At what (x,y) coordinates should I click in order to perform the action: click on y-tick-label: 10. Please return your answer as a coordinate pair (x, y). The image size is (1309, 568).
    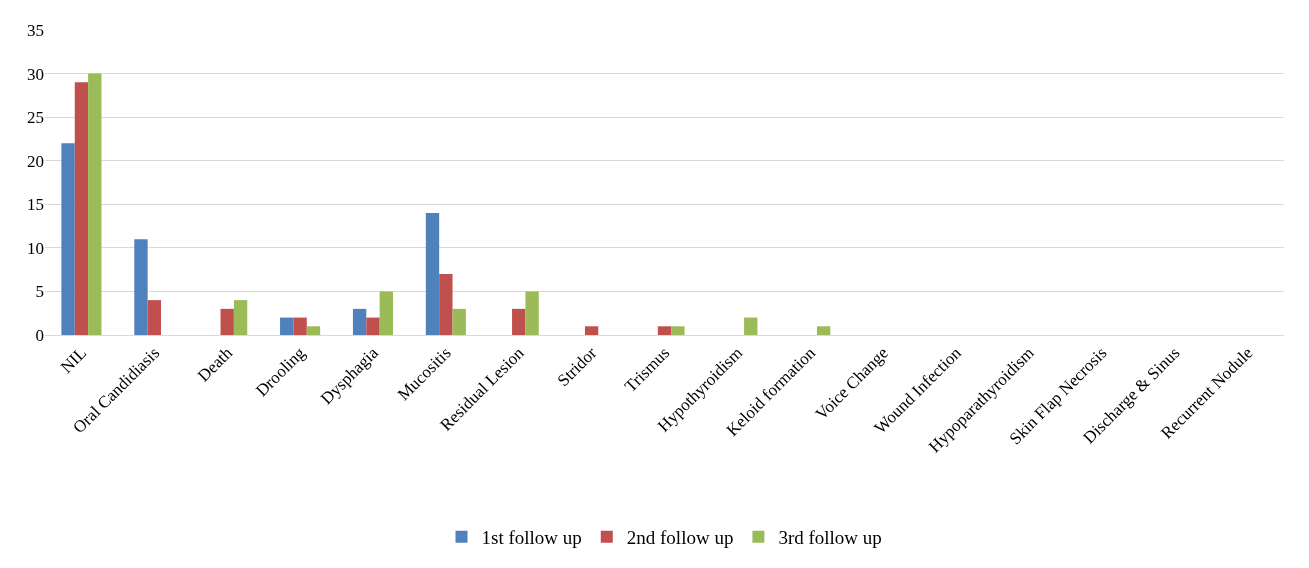
    Looking at the image, I should click on (35, 248).